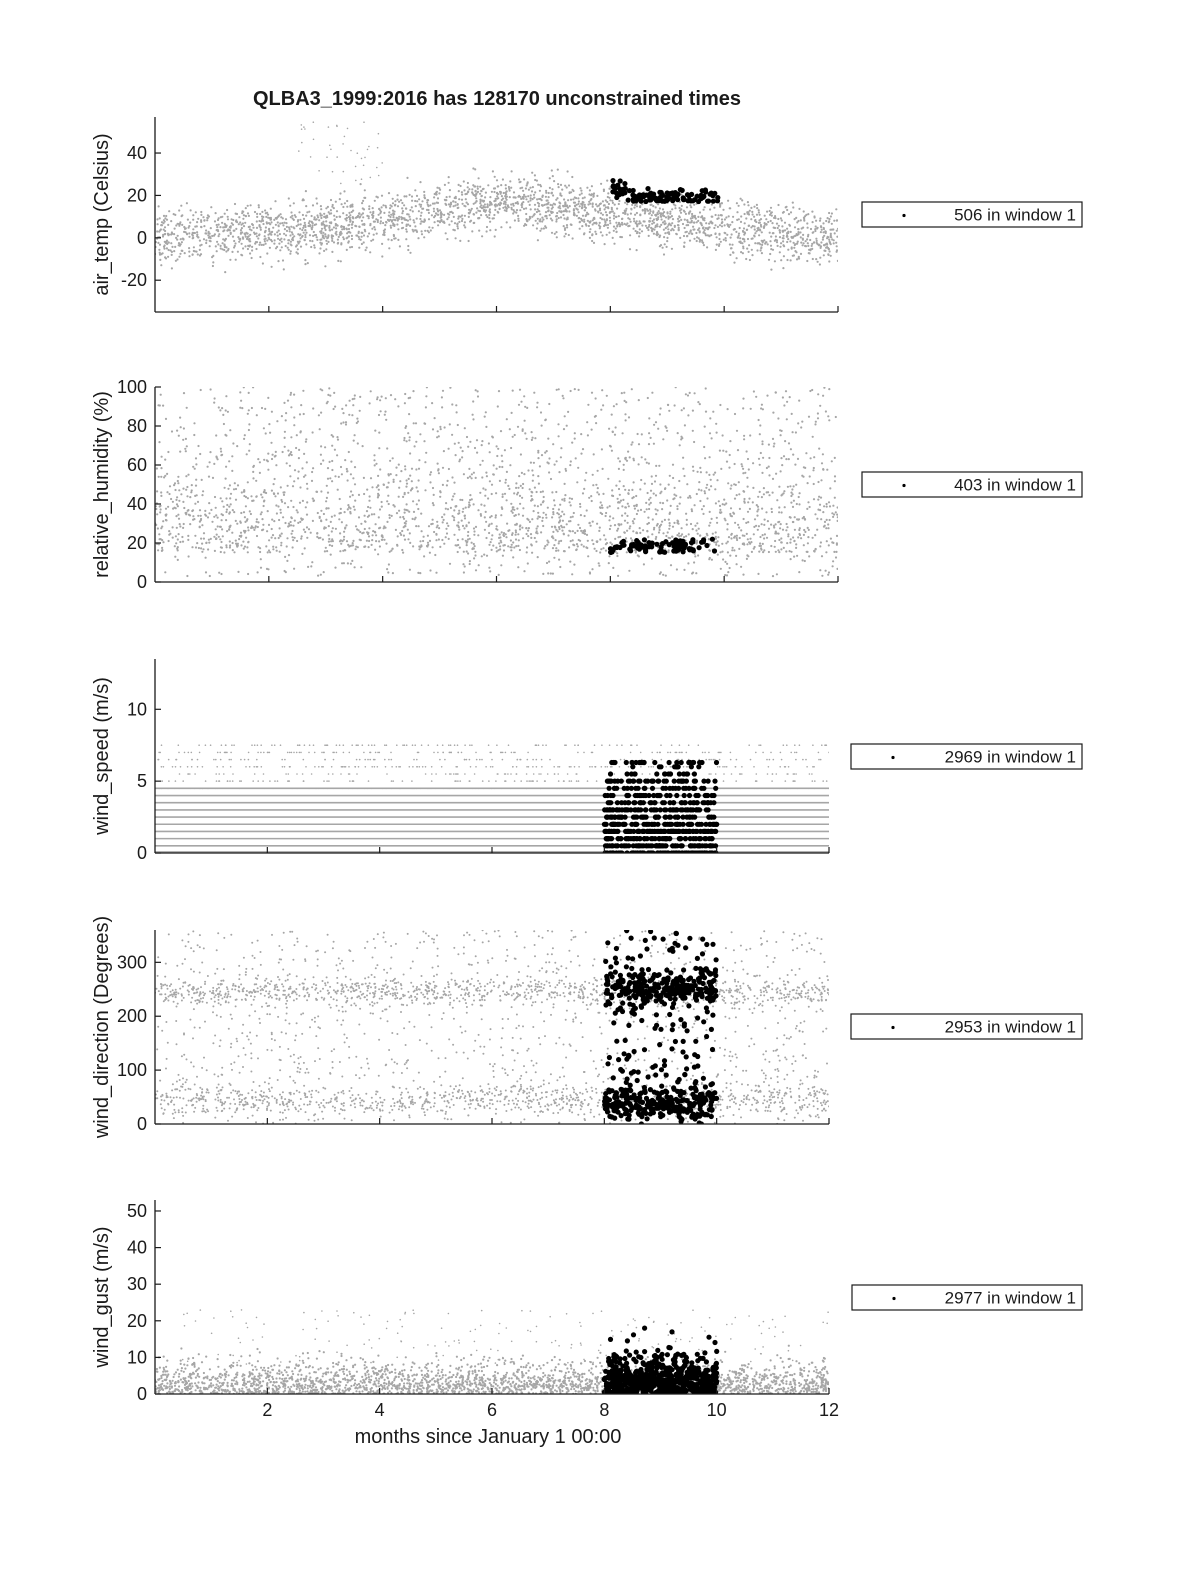 The width and height of the screenshot is (1200, 1575). I want to click on legend-label: 506 in window 1, so click(1015, 215).